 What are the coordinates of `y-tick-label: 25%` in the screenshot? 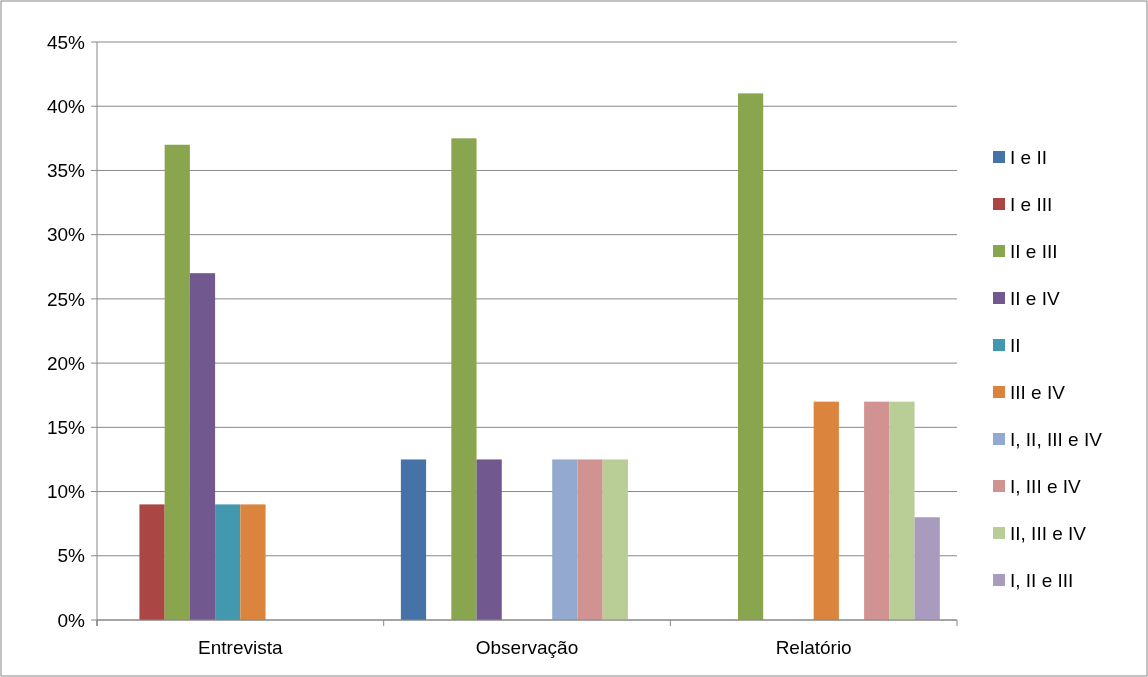 It's located at (66, 299).